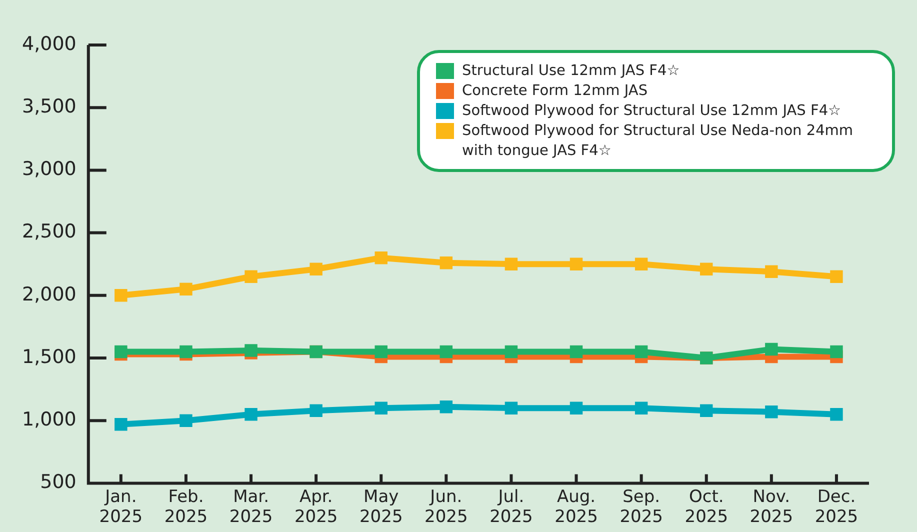  Describe the element at coordinates (641, 507) in the screenshot. I see `x-tick-label: Sep. 2025` at that location.